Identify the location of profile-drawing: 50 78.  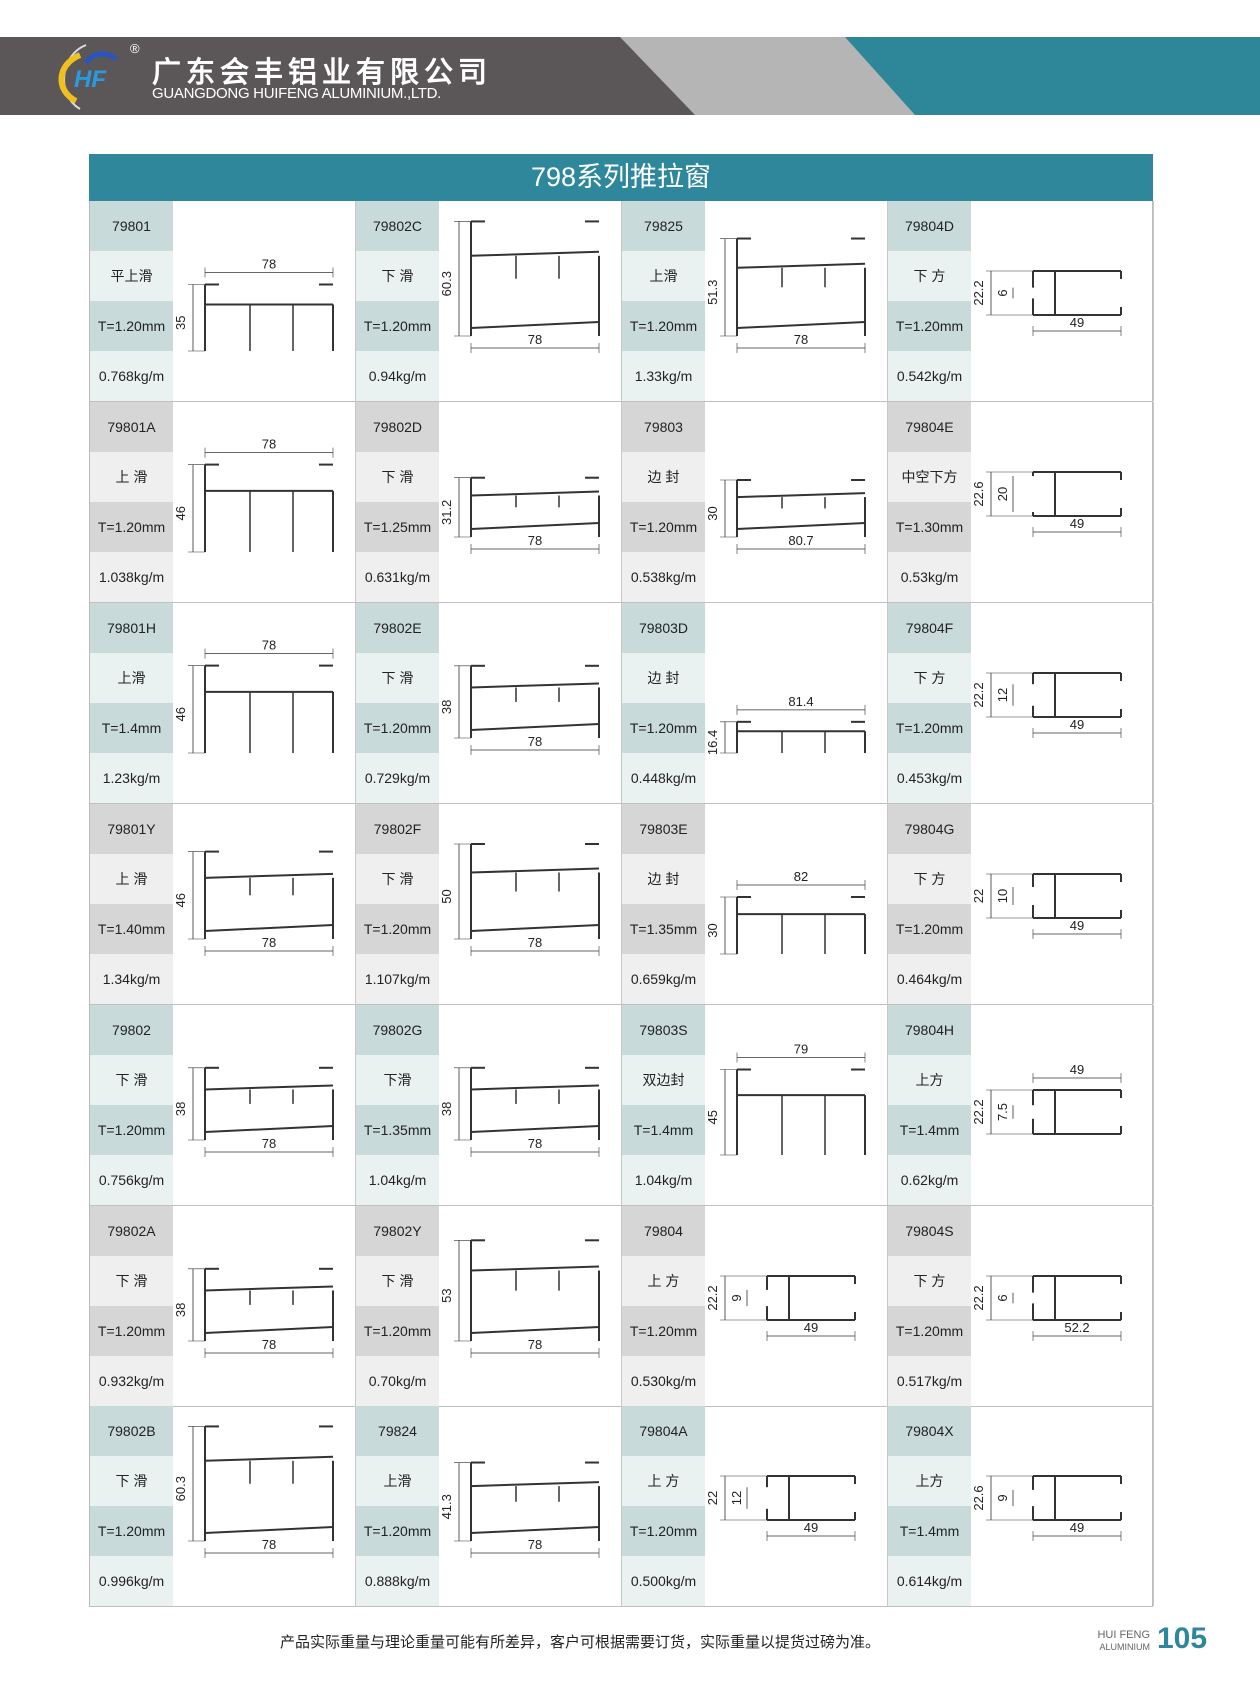
(519, 899).